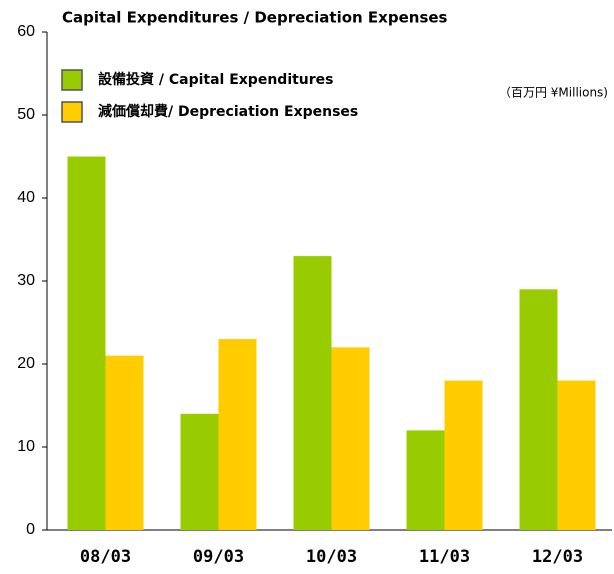 The height and width of the screenshot is (574, 614). I want to click on y-tick-label: 40, so click(26, 197).